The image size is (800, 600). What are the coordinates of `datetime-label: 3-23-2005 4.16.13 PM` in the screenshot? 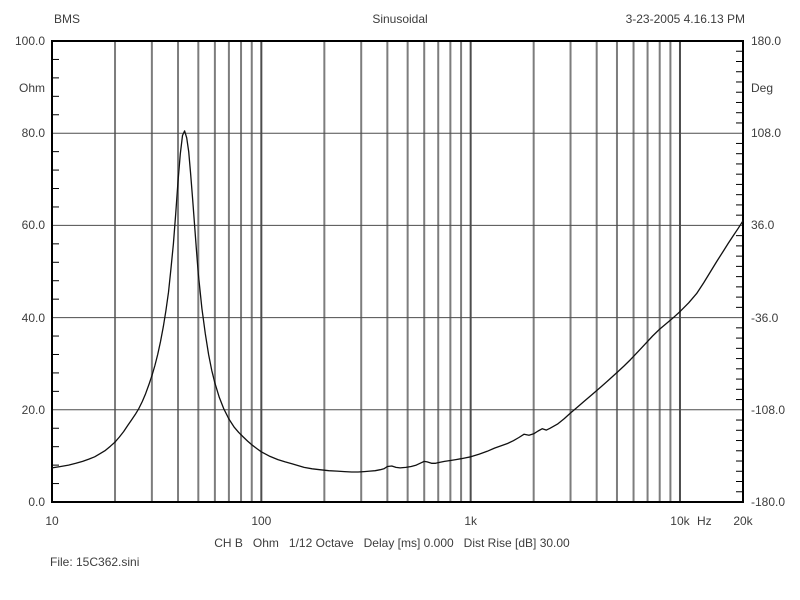 It's located at (685, 19).